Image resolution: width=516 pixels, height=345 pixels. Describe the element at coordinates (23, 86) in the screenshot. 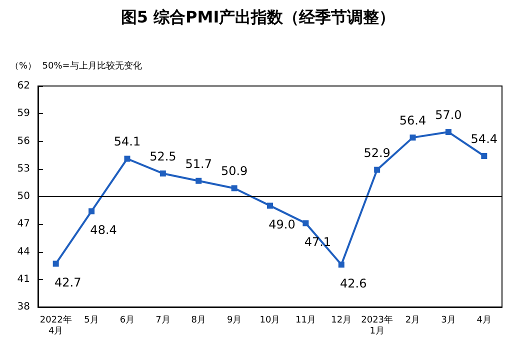

I see `y-tick-label: 62` at that location.